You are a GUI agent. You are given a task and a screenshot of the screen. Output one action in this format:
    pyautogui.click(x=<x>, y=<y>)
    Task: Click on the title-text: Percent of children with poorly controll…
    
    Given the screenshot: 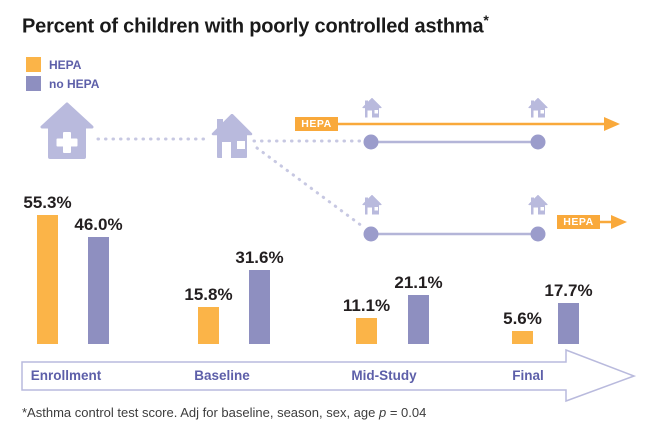 What is the action you would take?
    pyautogui.click(x=253, y=26)
    